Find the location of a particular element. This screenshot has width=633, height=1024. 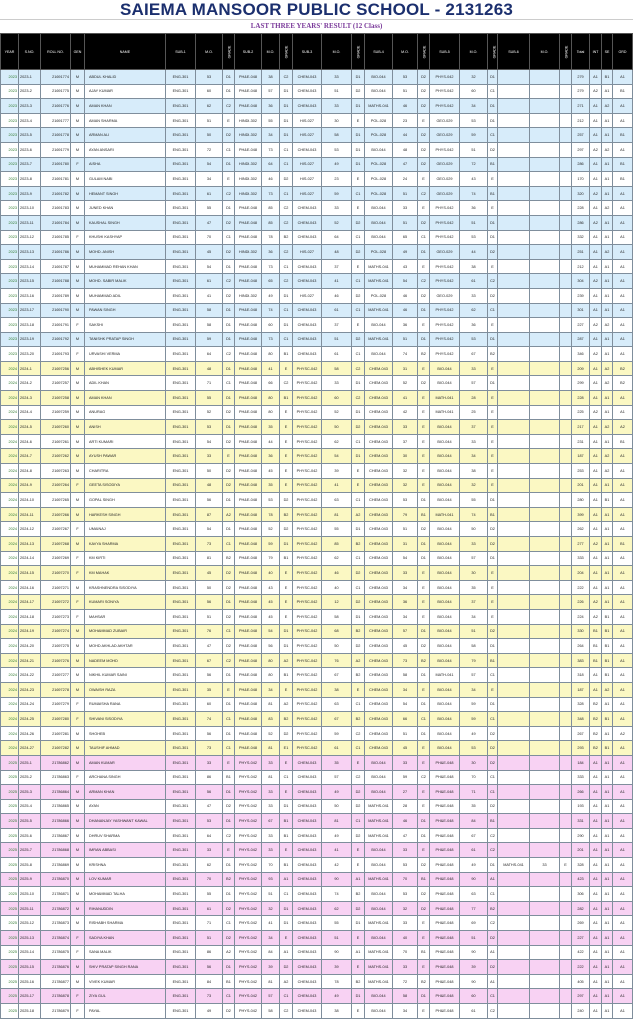

cell-sub-4: CHEM-043 is located at coordinates (378, 398).